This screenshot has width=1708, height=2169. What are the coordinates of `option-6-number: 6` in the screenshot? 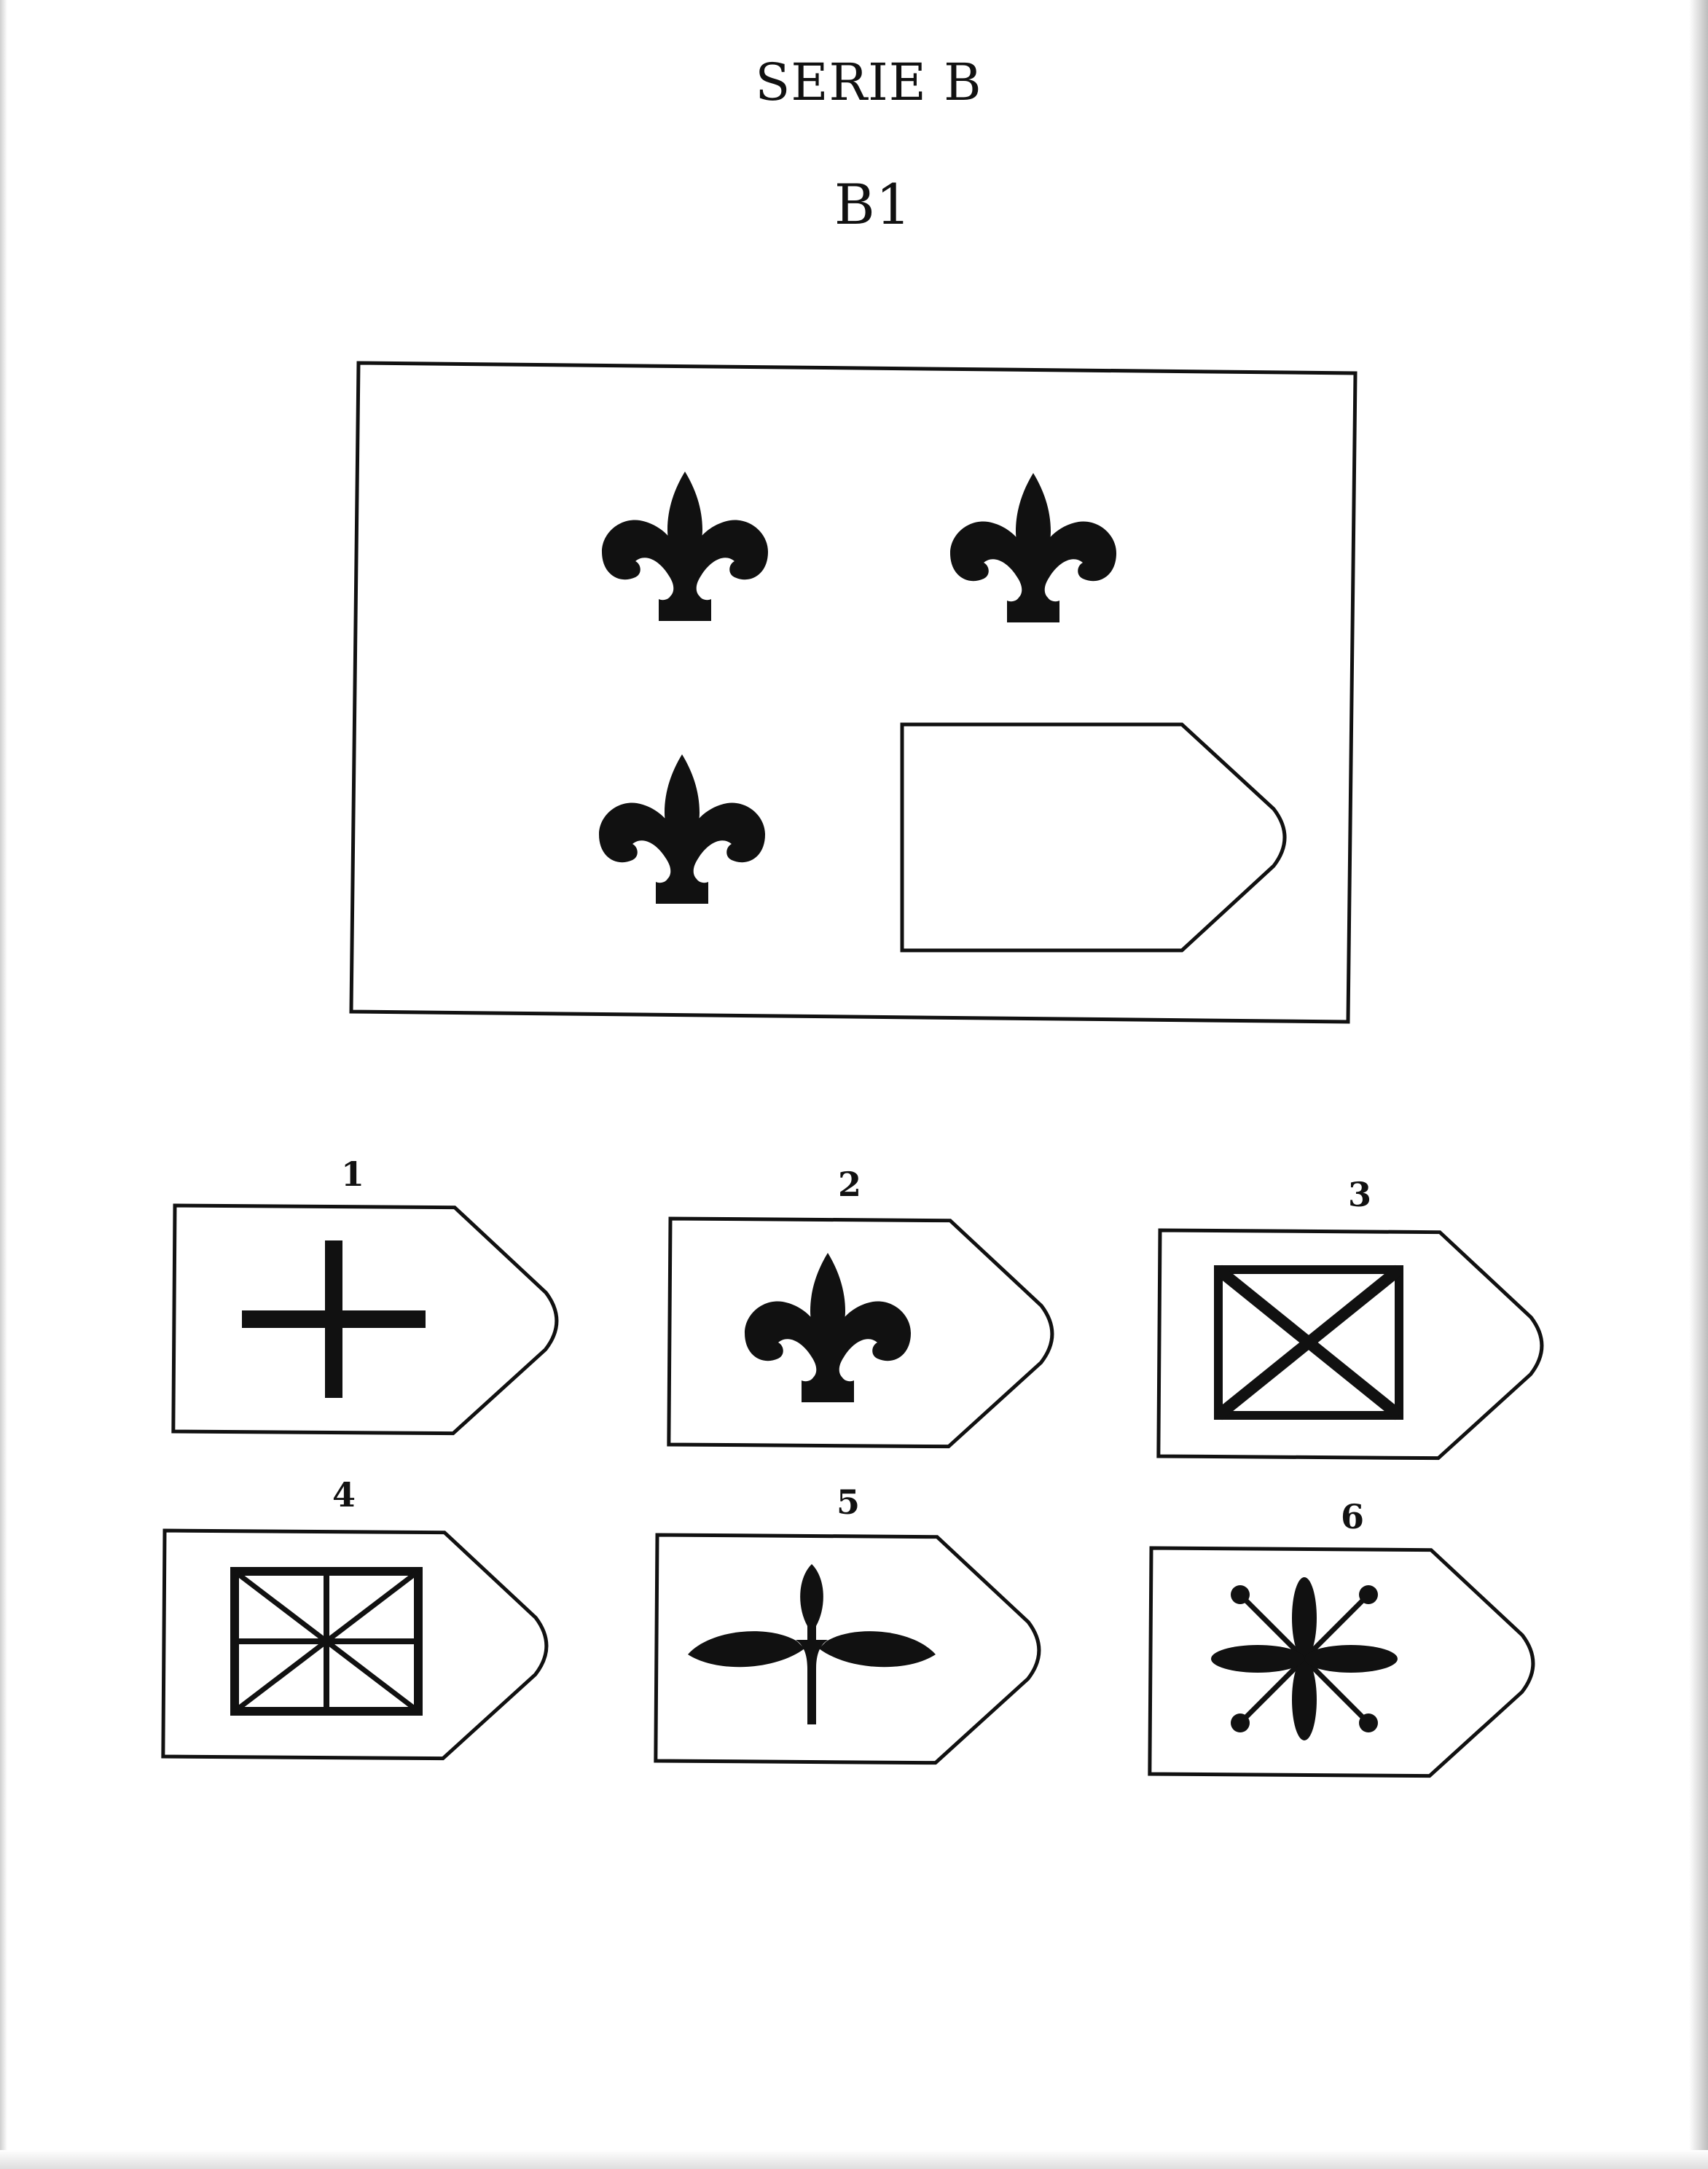 It's located at (1352, 1517).